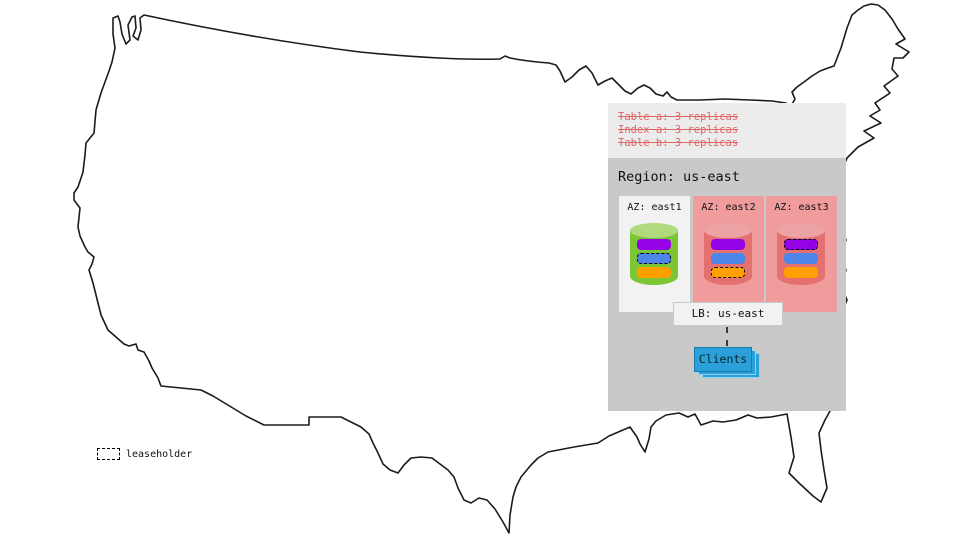  Describe the element at coordinates (801, 207) in the screenshot. I see `az-label: AZ: east3` at that location.